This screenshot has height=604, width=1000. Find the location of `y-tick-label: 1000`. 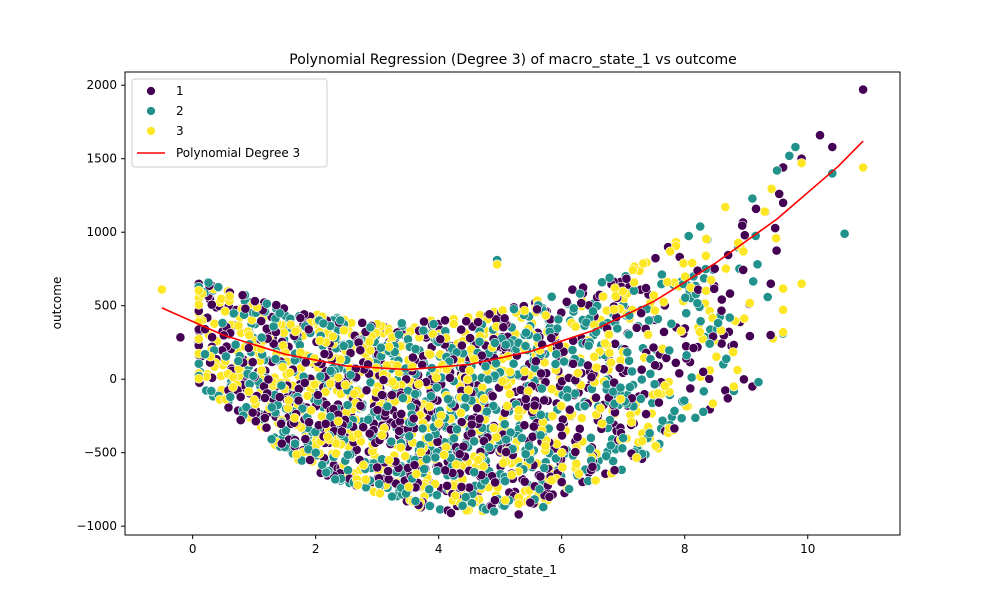

y-tick-label: 1000 is located at coordinates (101, 232).